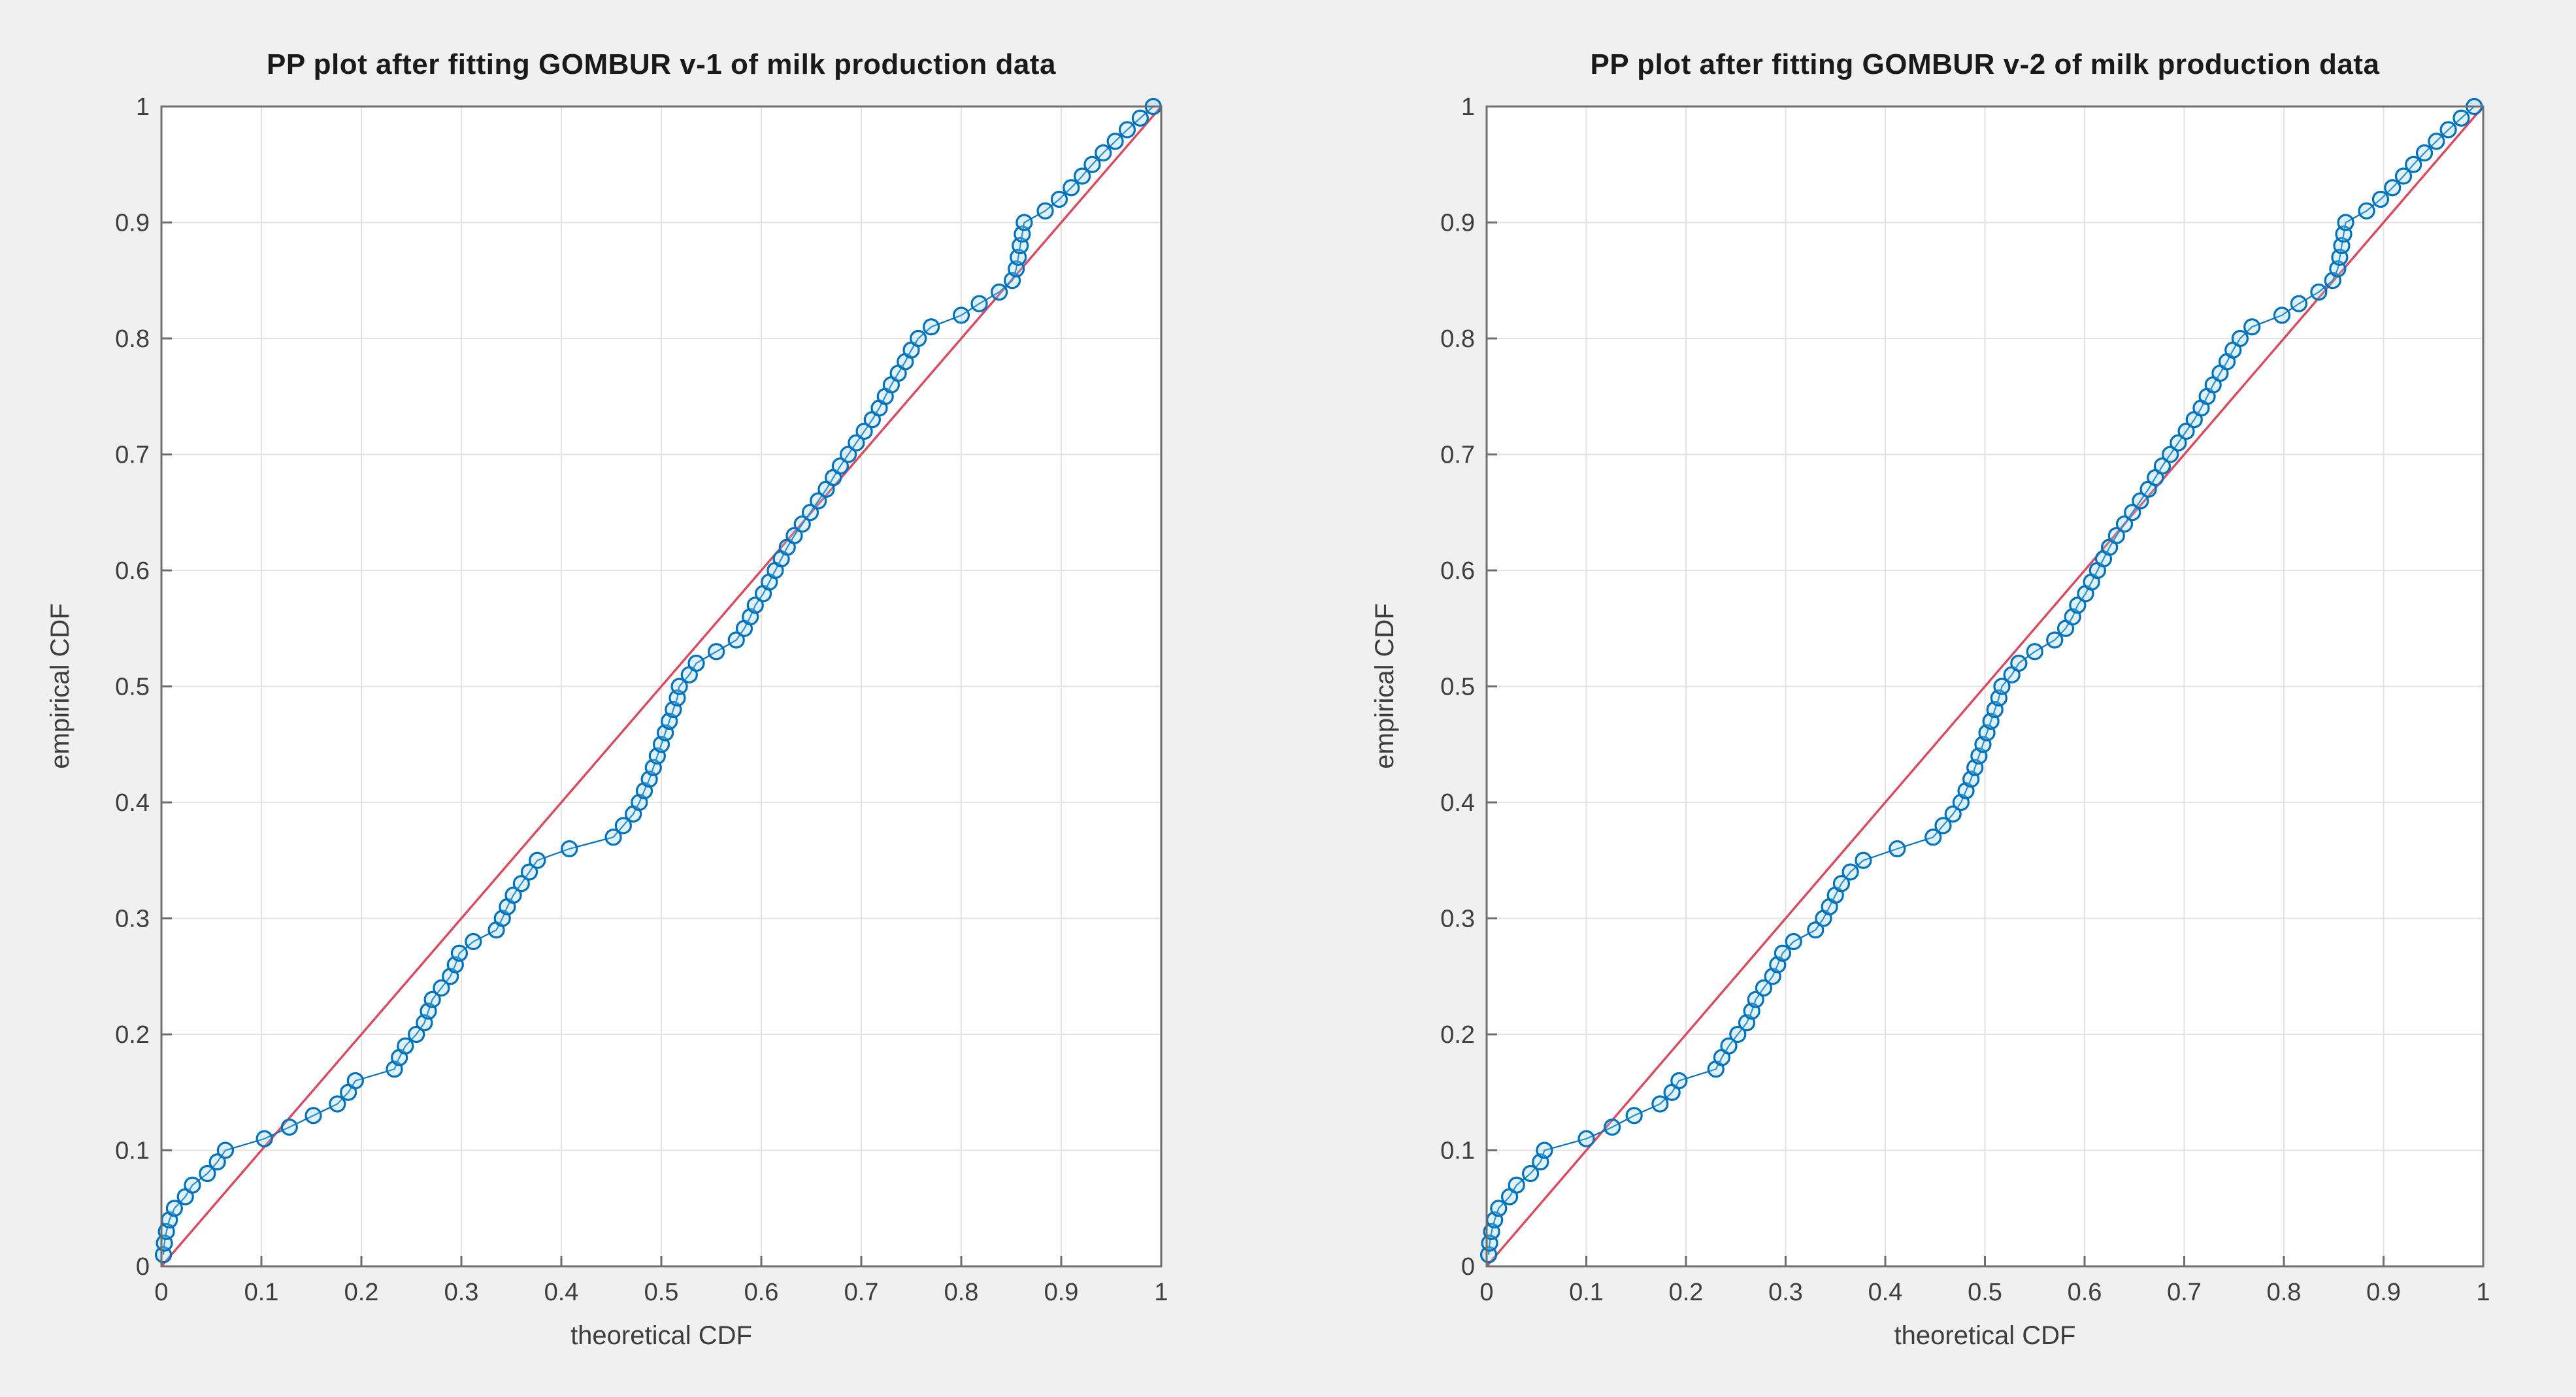 The image size is (2576, 1397). Describe the element at coordinates (1384, 686) in the screenshot. I see `y-axis-label-v2: empirical CDF` at that location.